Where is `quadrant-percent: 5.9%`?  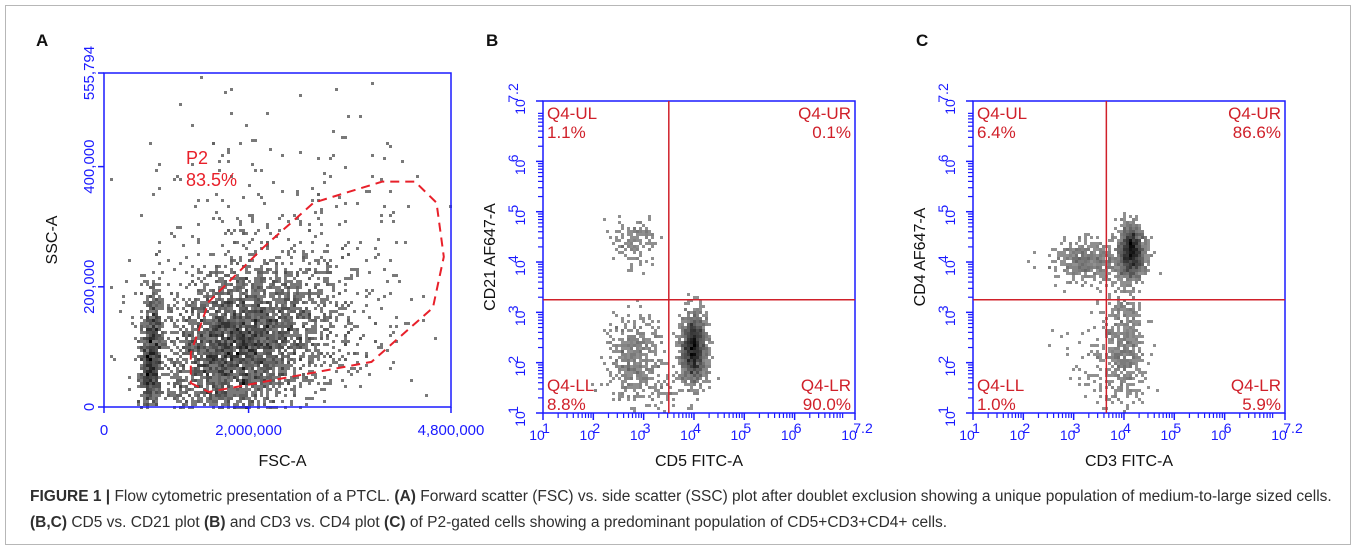
quadrant-percent: 5.9% is located at coordinates (1261, 404).